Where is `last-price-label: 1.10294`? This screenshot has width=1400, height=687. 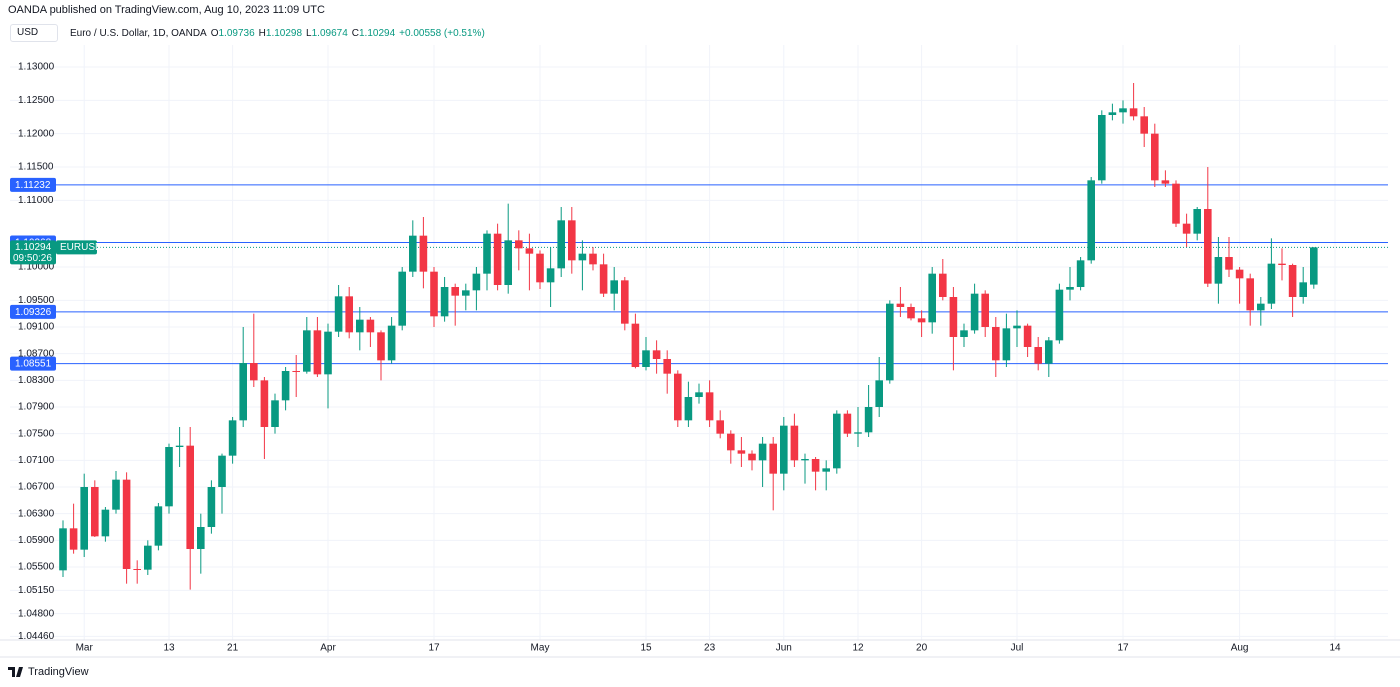 last-price-label: 1.10294 is located at coordinates (33, 247).